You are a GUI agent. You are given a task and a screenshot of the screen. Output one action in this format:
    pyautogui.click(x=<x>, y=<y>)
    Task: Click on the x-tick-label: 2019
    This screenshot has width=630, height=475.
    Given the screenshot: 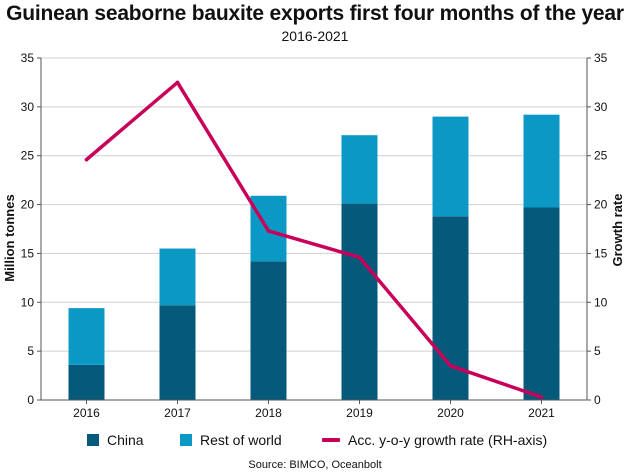 What is the action you would take?
    pyautogui.click(x=359, y=413)
    